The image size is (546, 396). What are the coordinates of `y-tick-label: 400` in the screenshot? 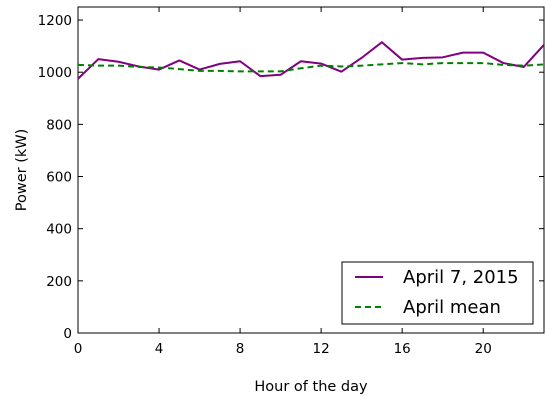 It's located at (59, 230).